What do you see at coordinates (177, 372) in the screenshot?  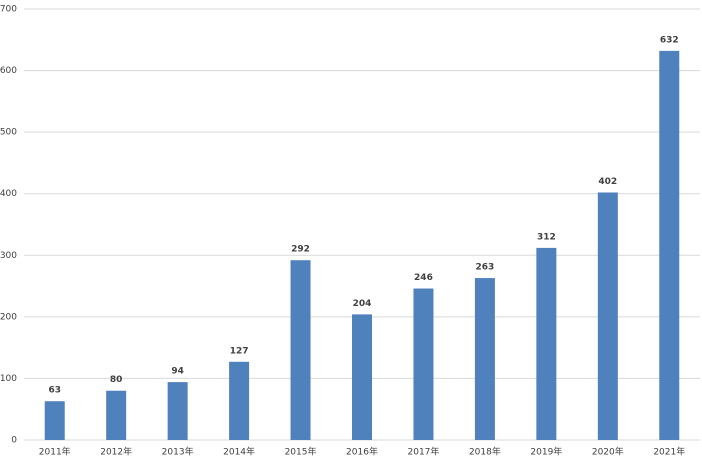 I see `value-label: 94` at bounding box center [177, 372].